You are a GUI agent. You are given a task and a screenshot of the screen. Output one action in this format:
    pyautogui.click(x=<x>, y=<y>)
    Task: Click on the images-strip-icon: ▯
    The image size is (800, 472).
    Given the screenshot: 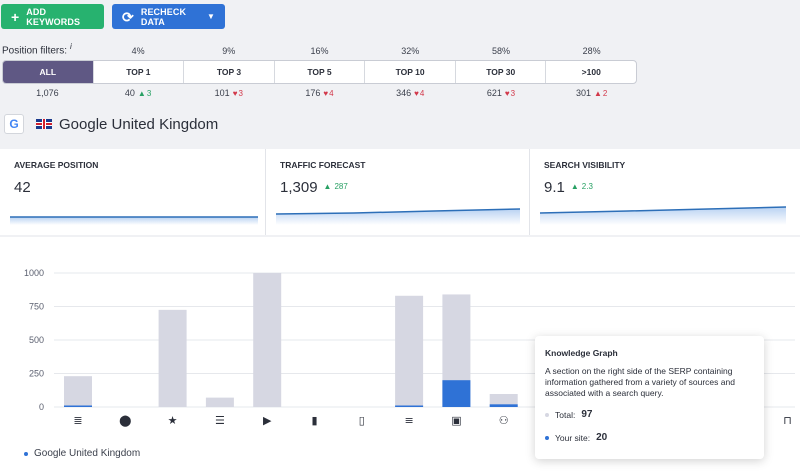 What is the action you would take?
    pyautogui.click(x=362, y=420)
    